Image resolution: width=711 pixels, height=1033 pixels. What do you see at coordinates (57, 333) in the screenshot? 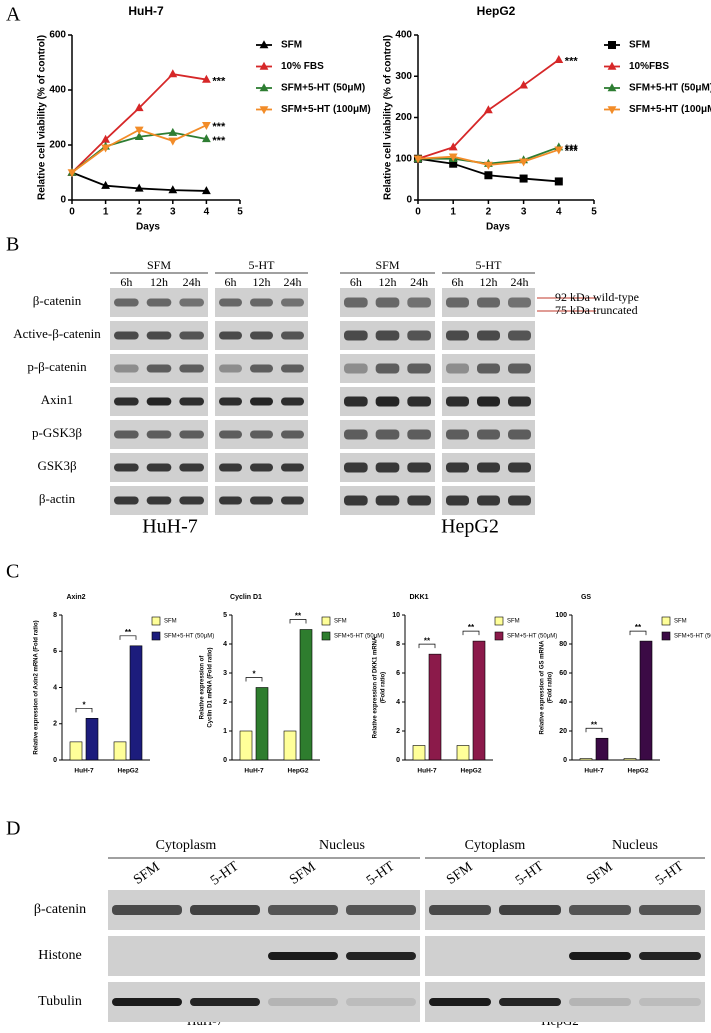
I see `row-label: Active-β-catenin` at bounding box center [57, 333].